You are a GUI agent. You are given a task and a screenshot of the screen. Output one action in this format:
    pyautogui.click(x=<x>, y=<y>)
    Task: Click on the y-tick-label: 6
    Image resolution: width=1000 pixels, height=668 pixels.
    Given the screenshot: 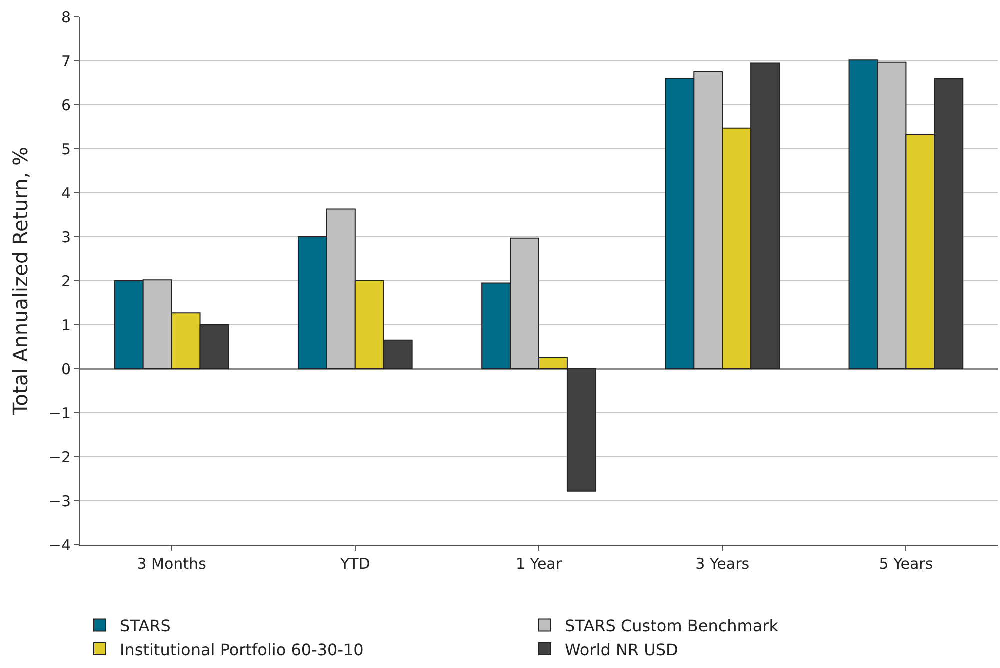 What is the action you would take?
    pyautogui.click(x=66, y=105)
    